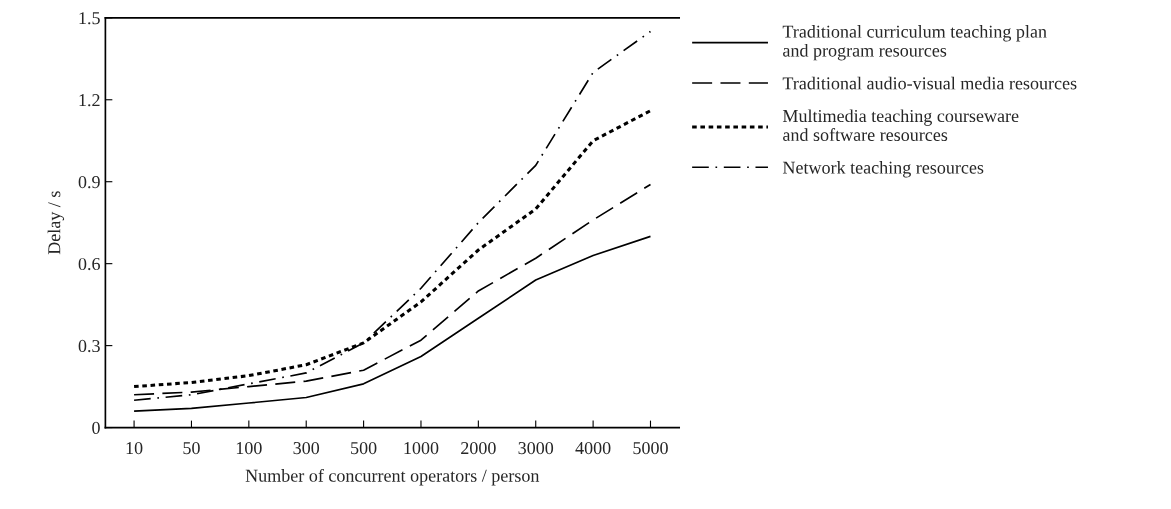  What do you see at coordinates (478, 448) in the screenshot?
I see `x-tick-label: 2000` at bounding box center [478, 448].